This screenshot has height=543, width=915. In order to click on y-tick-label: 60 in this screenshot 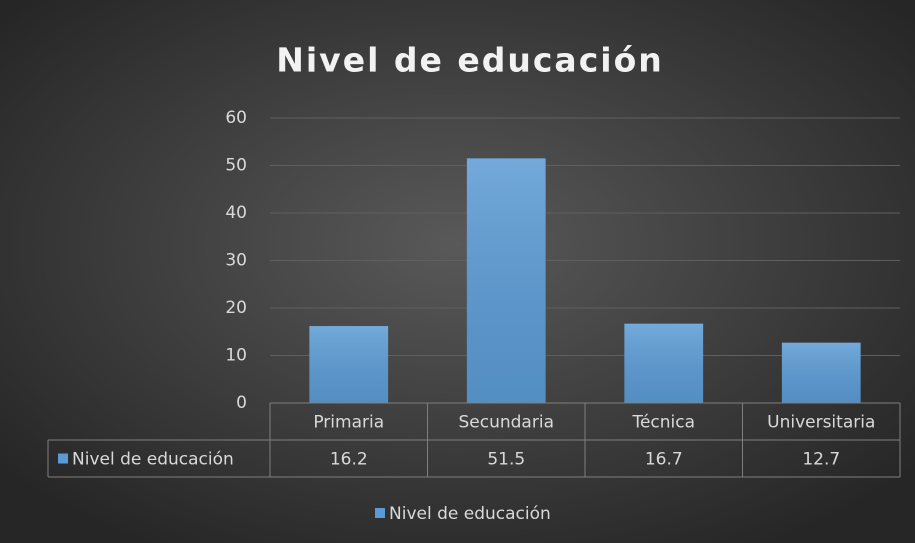, I will do `click(236, 118)`.